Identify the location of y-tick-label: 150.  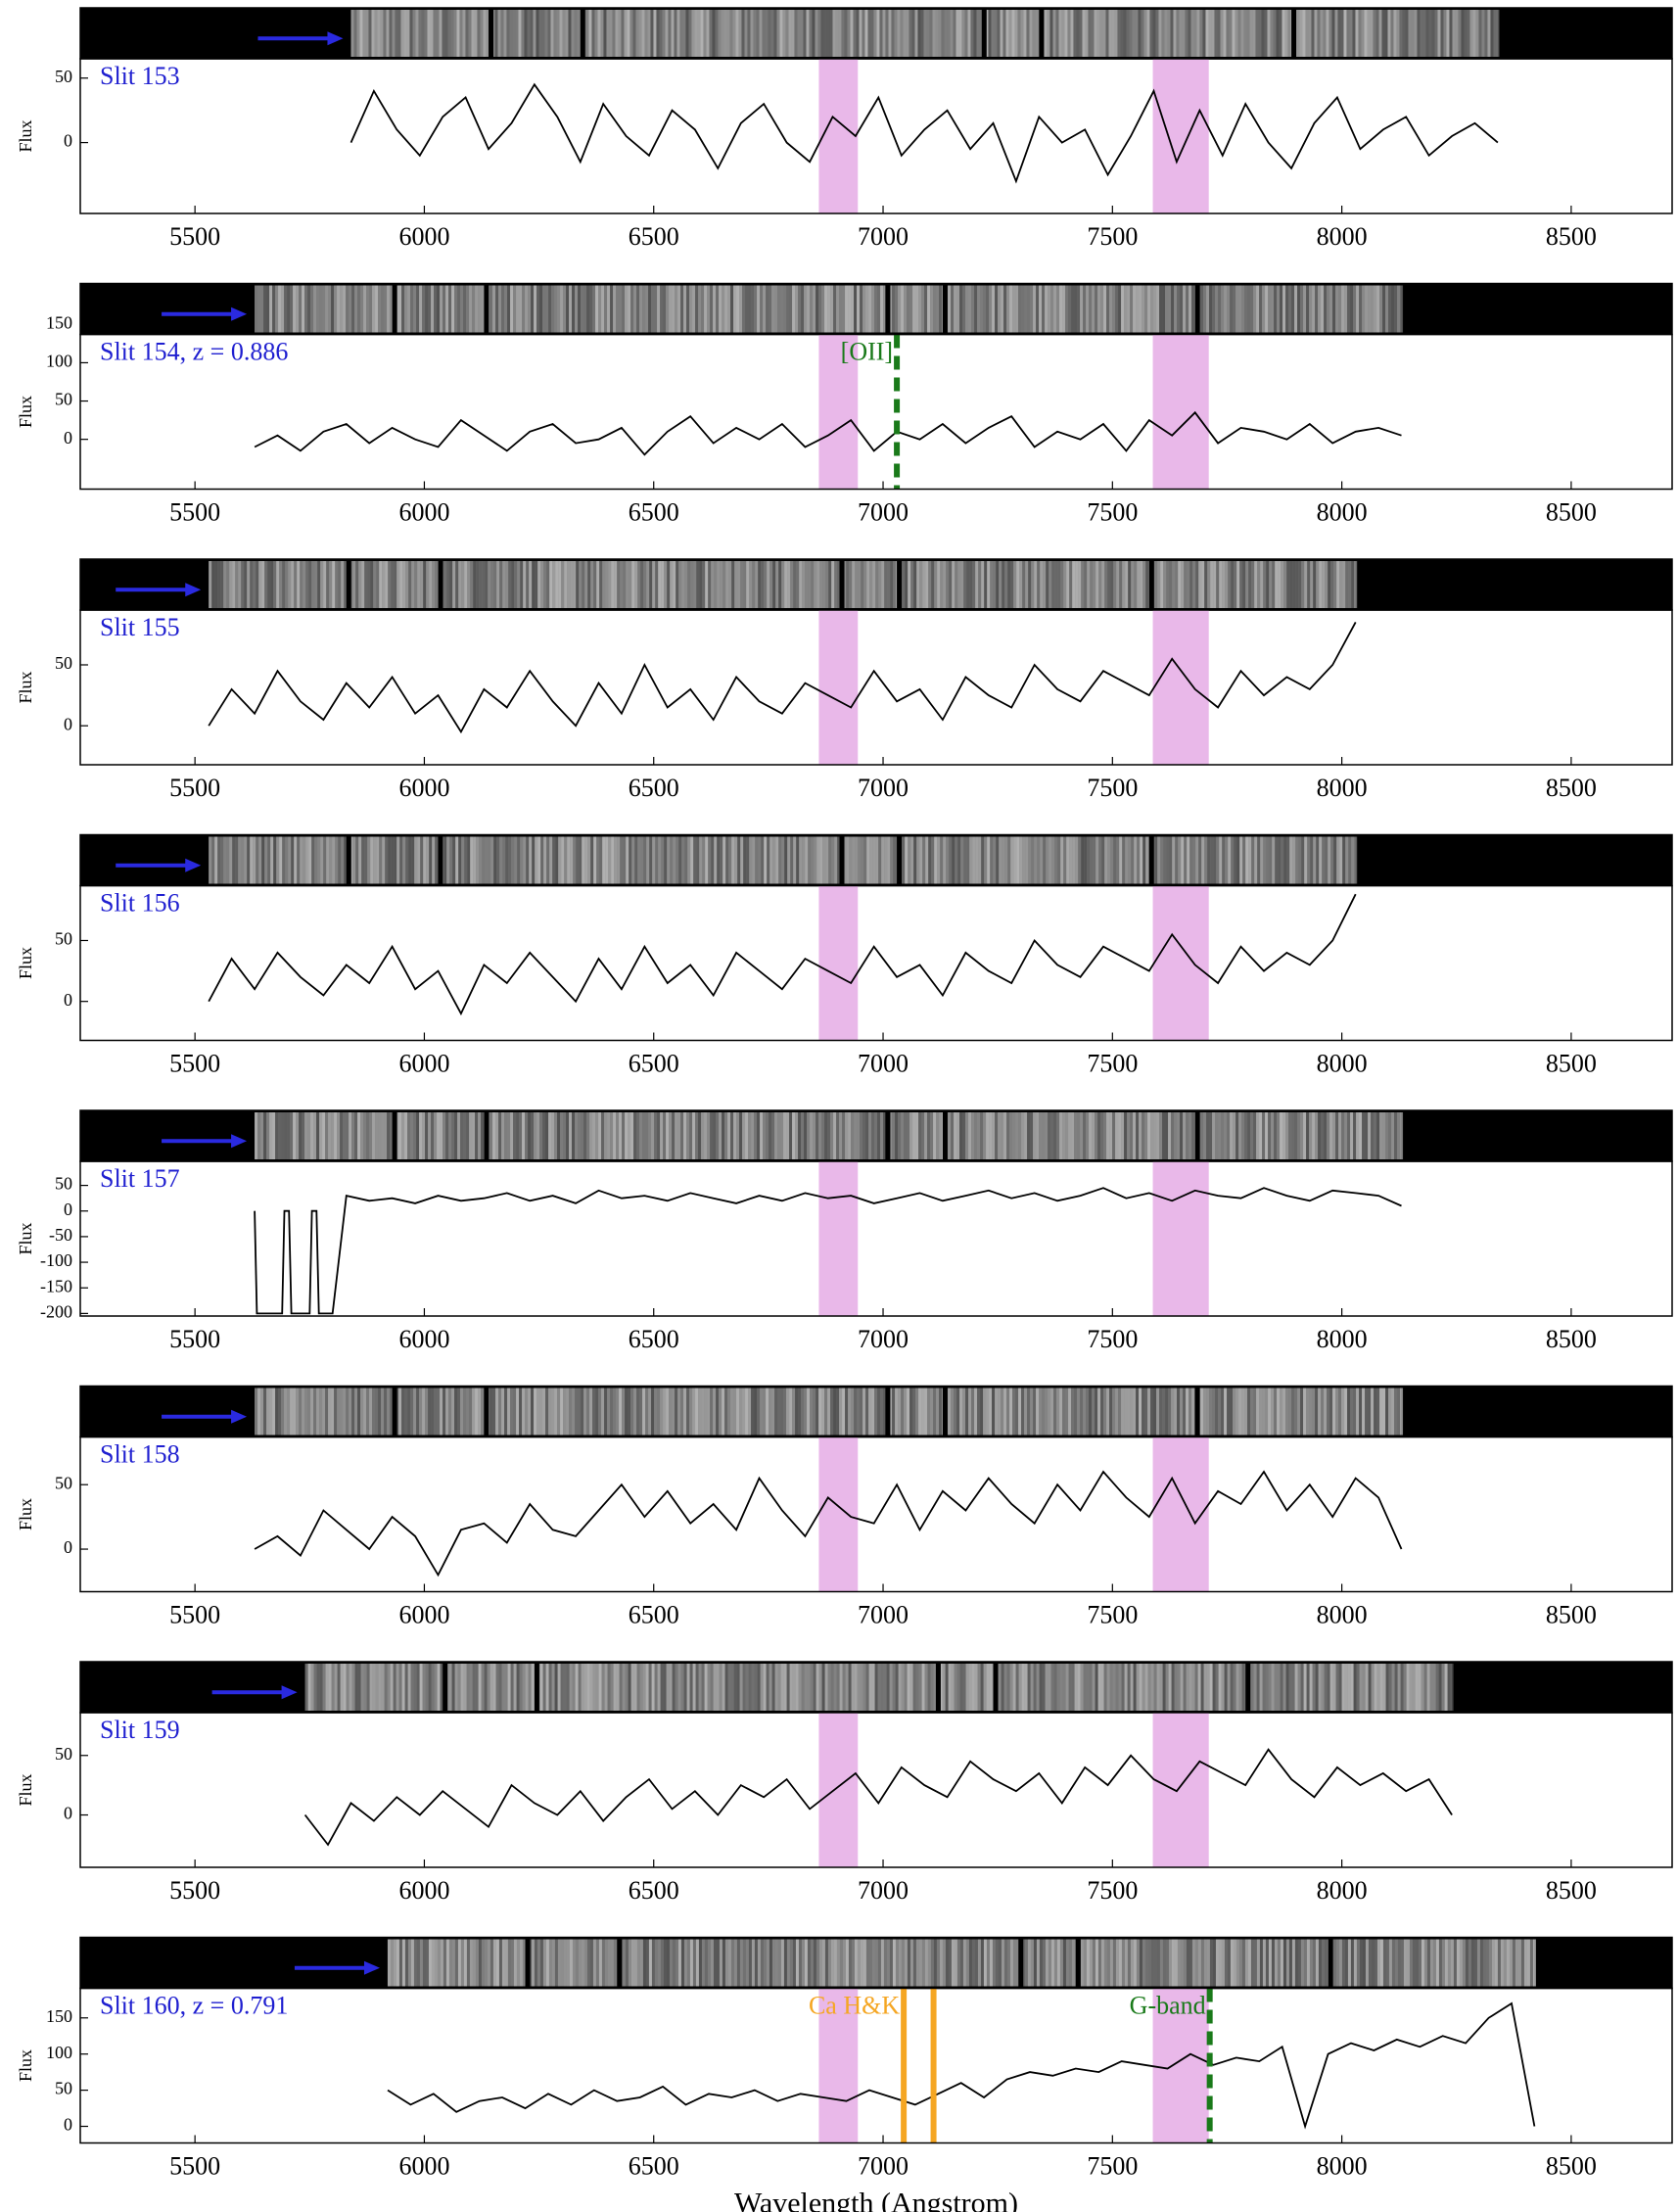
(59, 322).